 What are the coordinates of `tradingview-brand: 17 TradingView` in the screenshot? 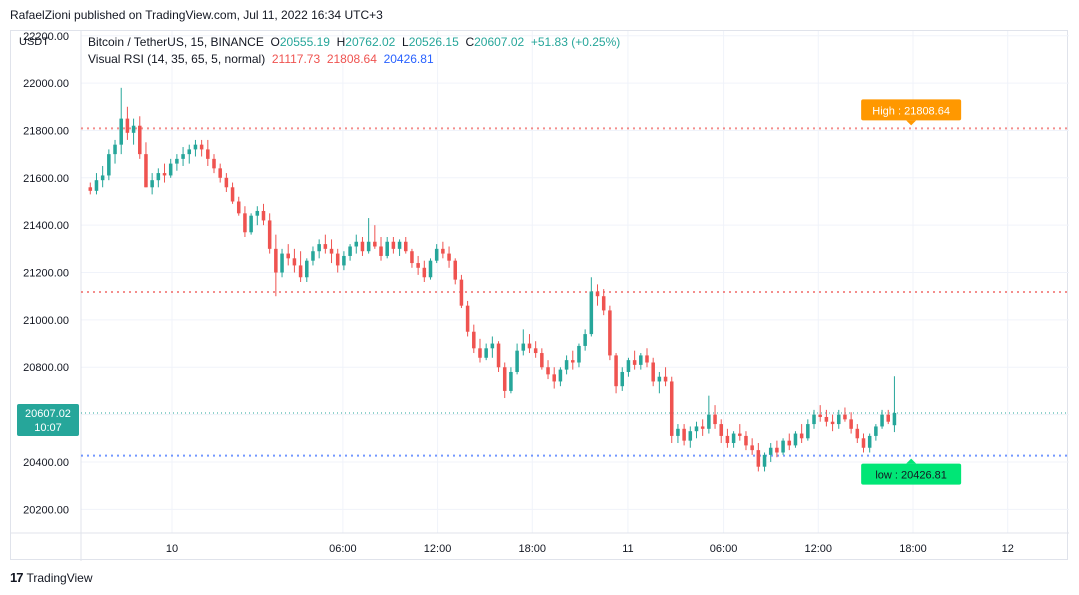 It's located at (51, 577).